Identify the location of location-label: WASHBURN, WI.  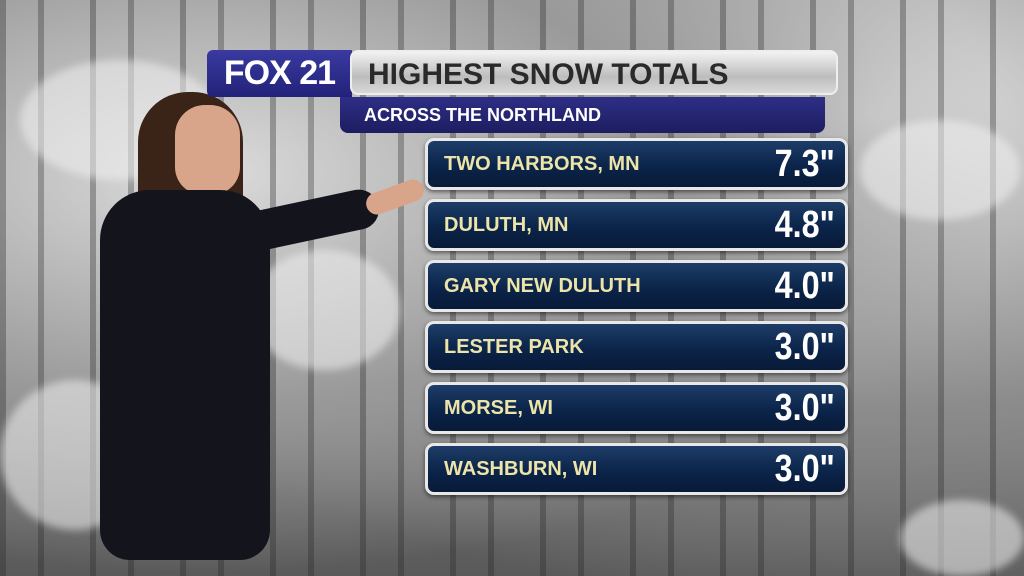
(521, 469).